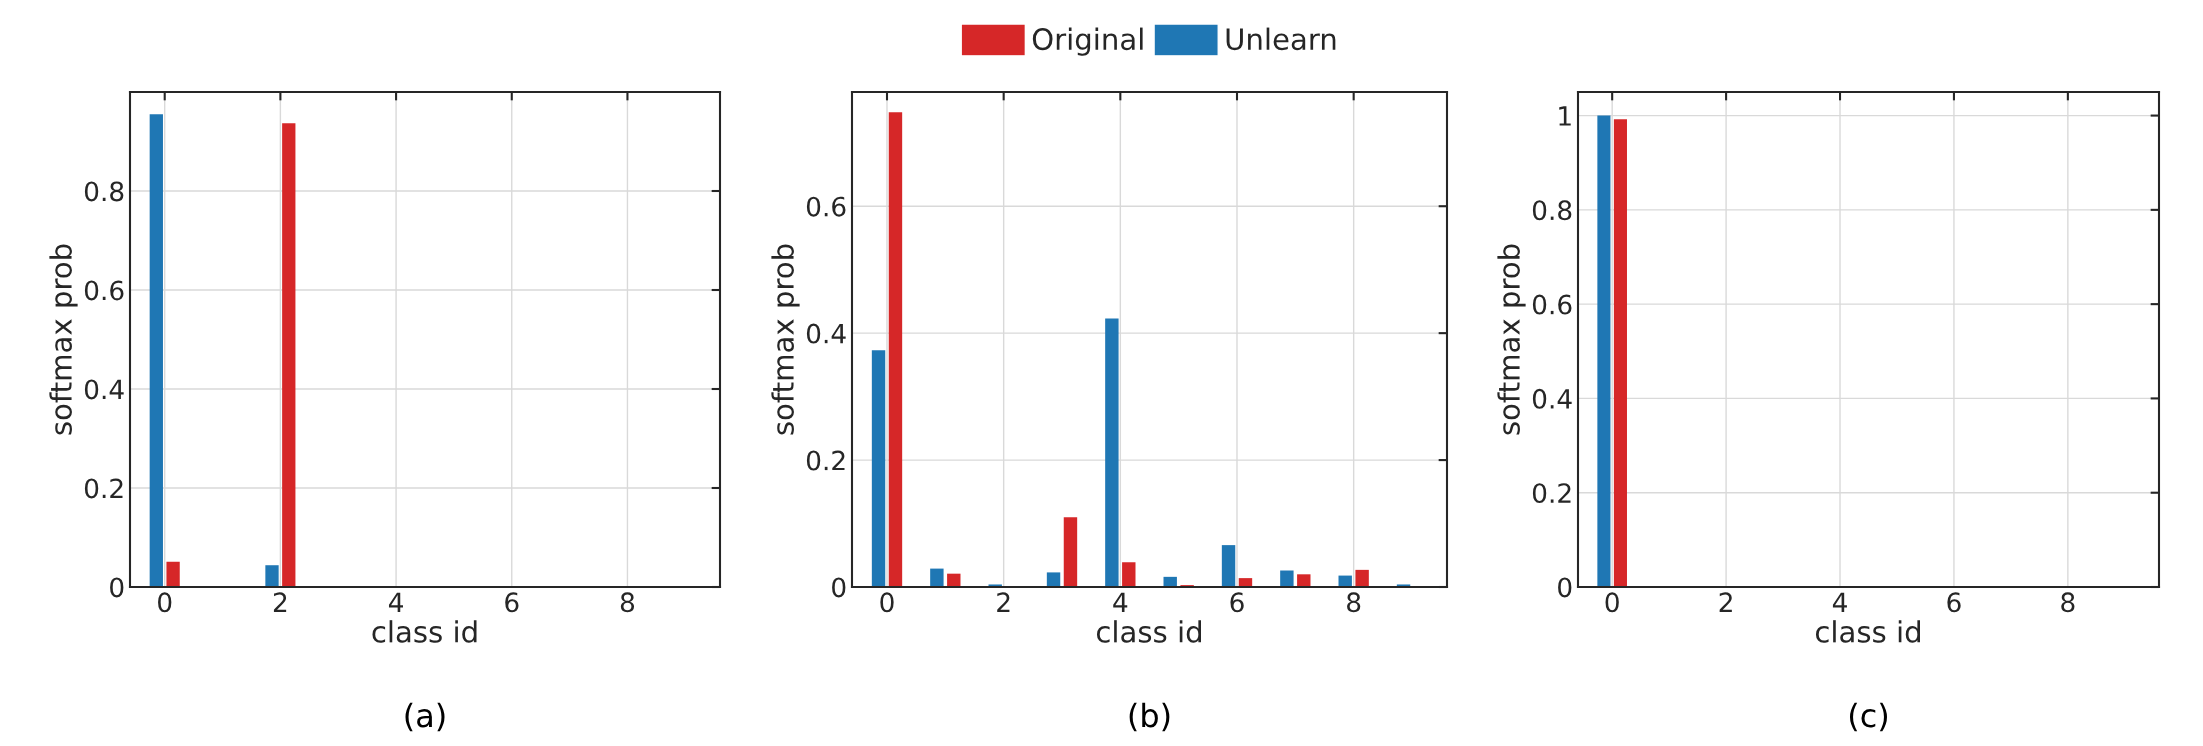 This screenshot has width=2203, height=746. Describe the element at coordinates (1281, 39) in the screenshot. I see `legend-label: Unlearn` at that location.